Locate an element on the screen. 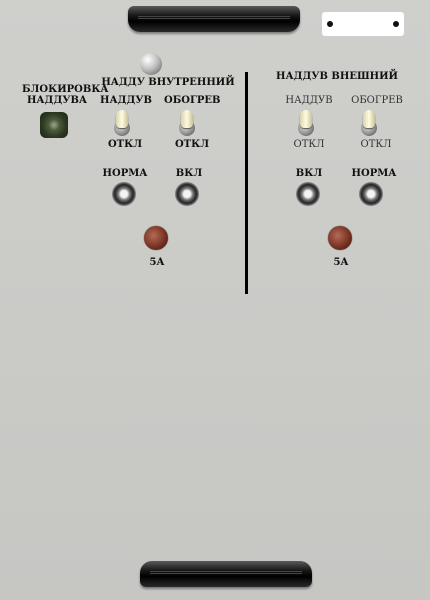 The width and height of the screenshot is (430, 600). external-boost-label: НАДДУВ is located at coordinates (309, 100).